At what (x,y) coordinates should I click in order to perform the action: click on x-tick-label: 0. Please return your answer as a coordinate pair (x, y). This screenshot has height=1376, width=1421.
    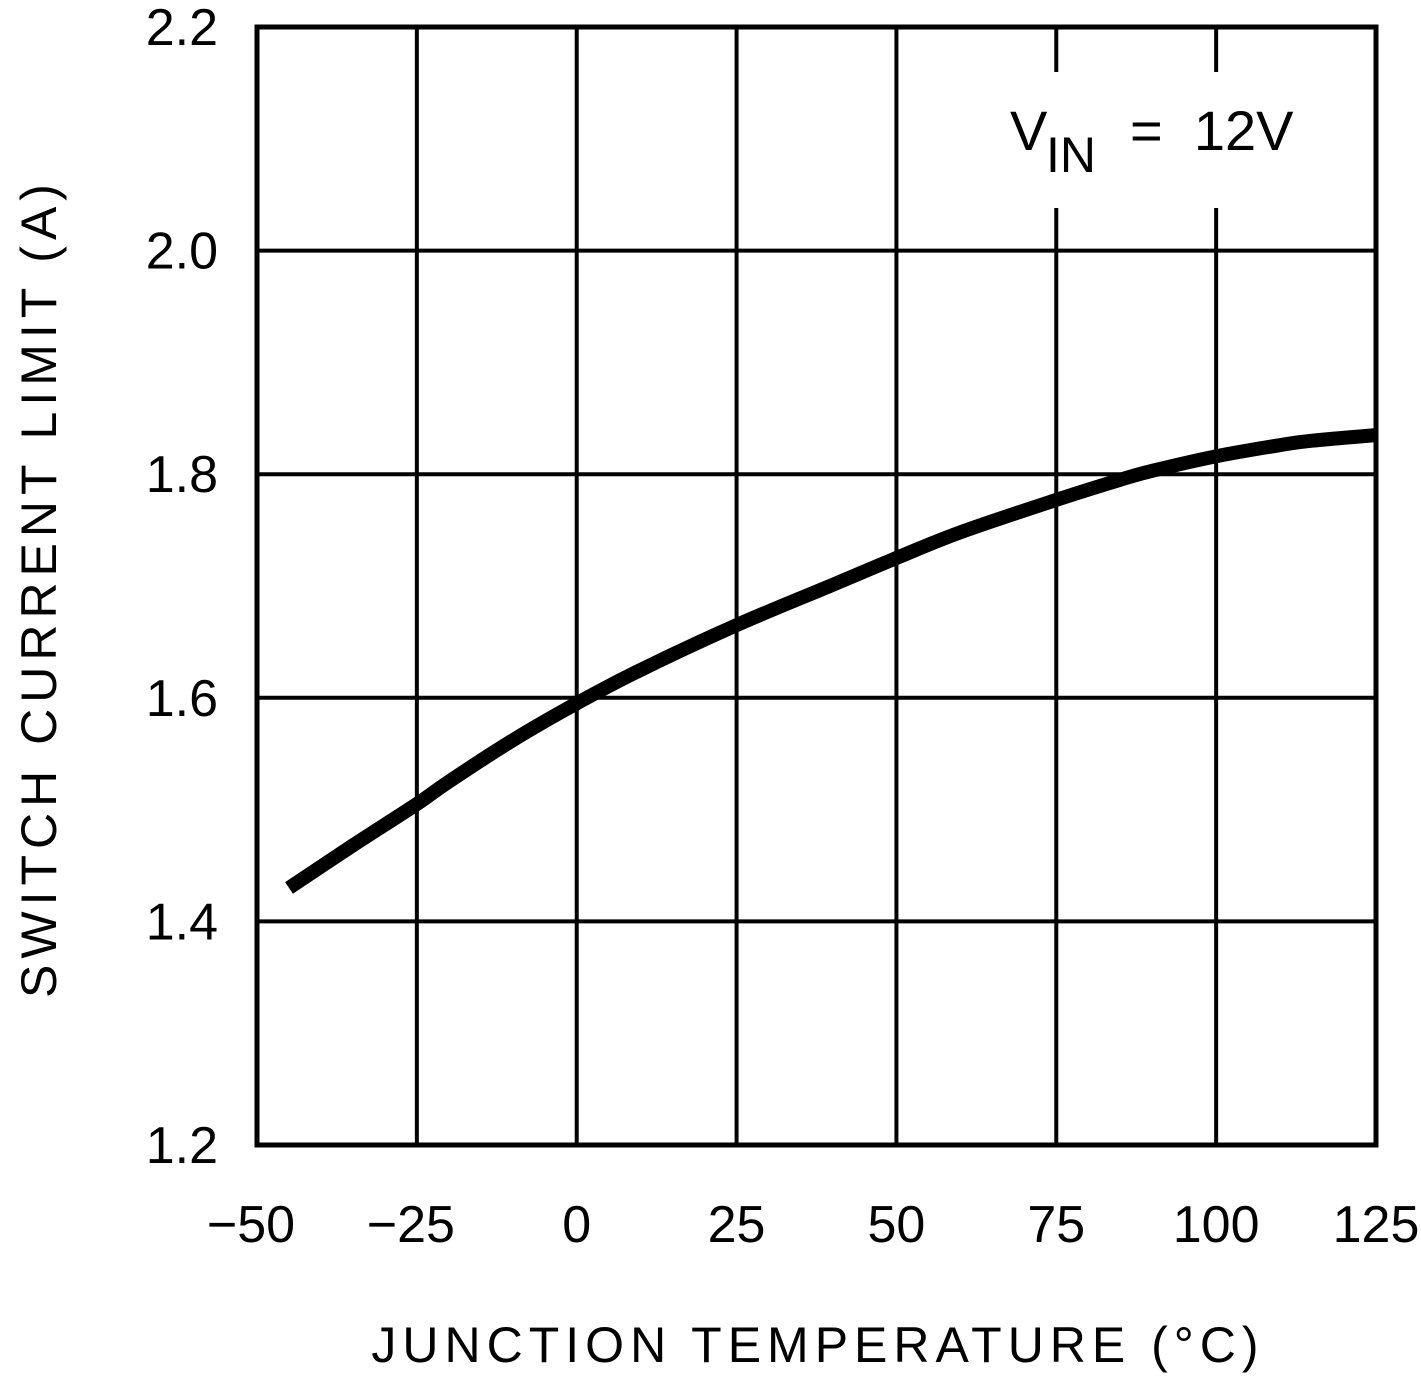
    Looking at the image, I should click on (576, 1225).